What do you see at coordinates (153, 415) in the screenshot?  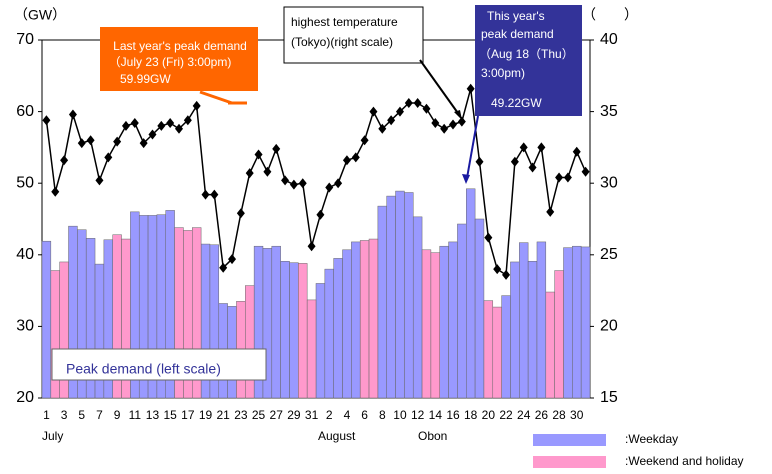 I see `x-tick-label: 13` at bounding box center [153, 415].